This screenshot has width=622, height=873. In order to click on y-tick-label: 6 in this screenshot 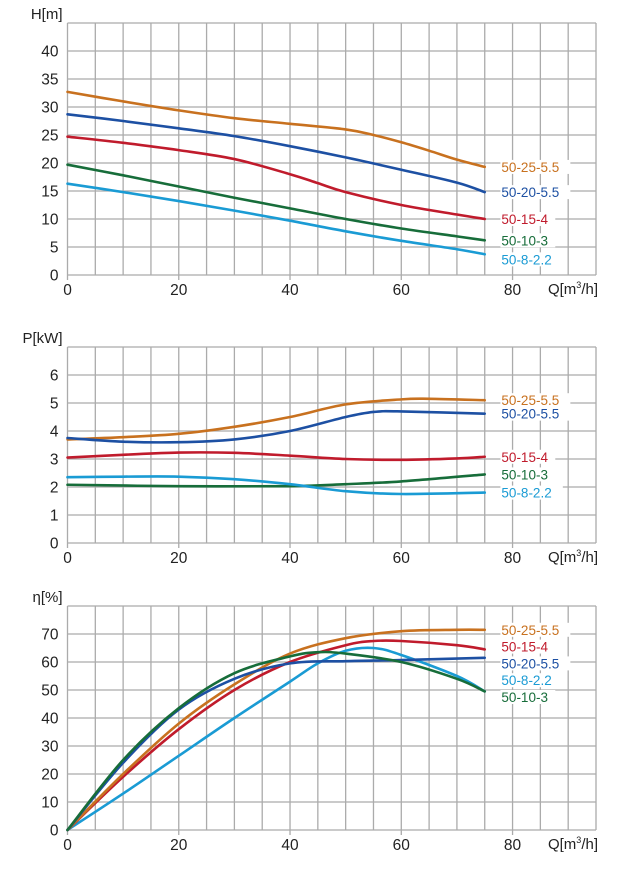, I will do `click(54, 376)`.